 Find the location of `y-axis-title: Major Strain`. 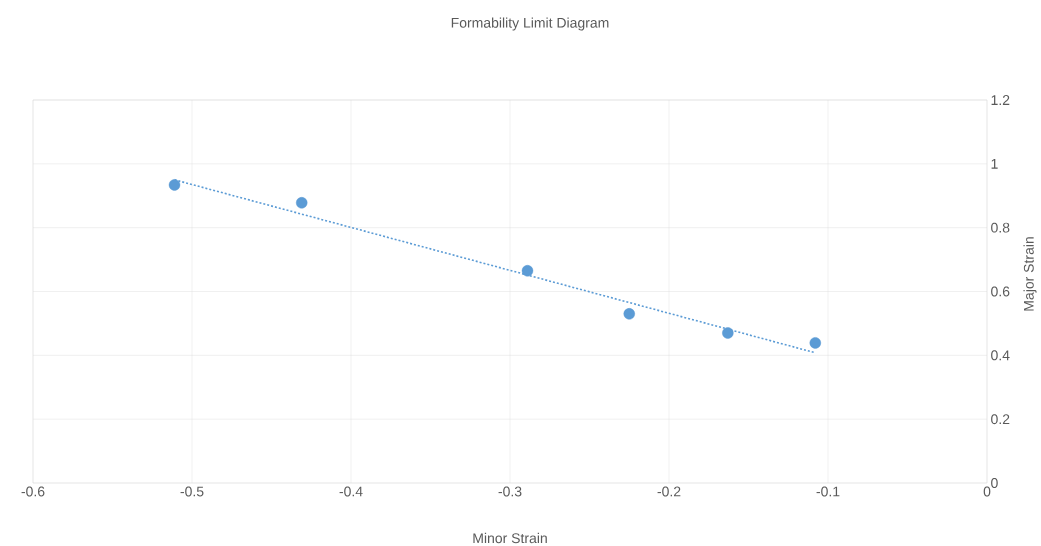

y-axis-title: Major Strain is located at coordinates (1030, 274).